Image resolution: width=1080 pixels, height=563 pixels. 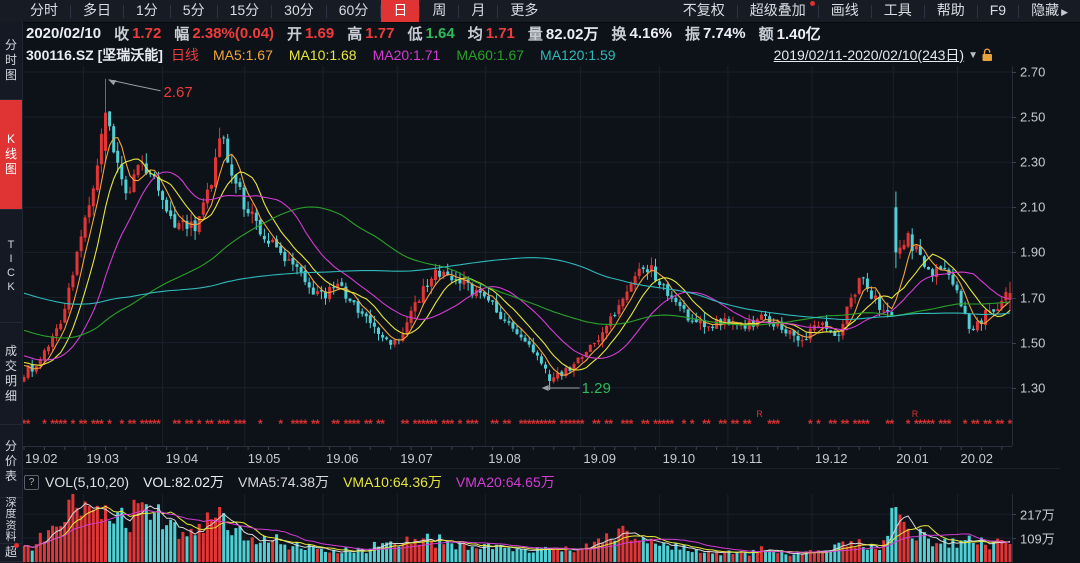 What do you see at coordinates (242, 55) in the screenshot?
I see `ma-value-ma5: MA5:1.67` at bounding box center [242, 55].